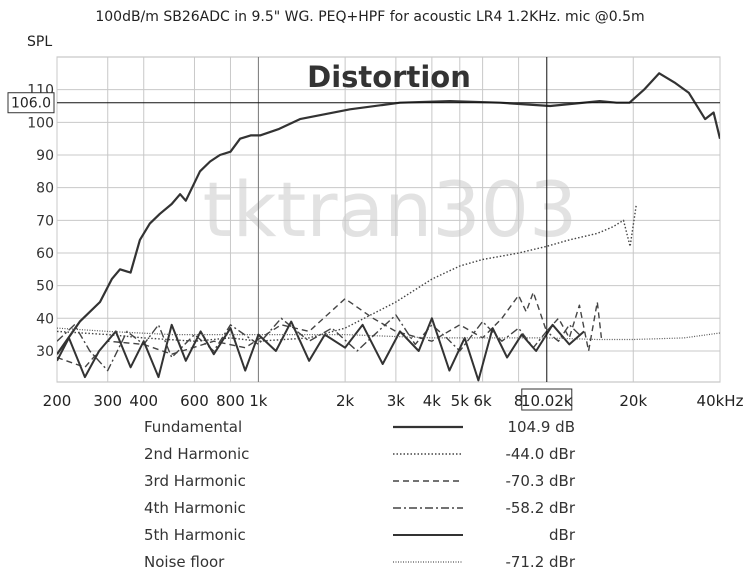 This screenshot has width=750, height=584. I want to click on legend-readout: -44.0 dBr, so click(540, 454).